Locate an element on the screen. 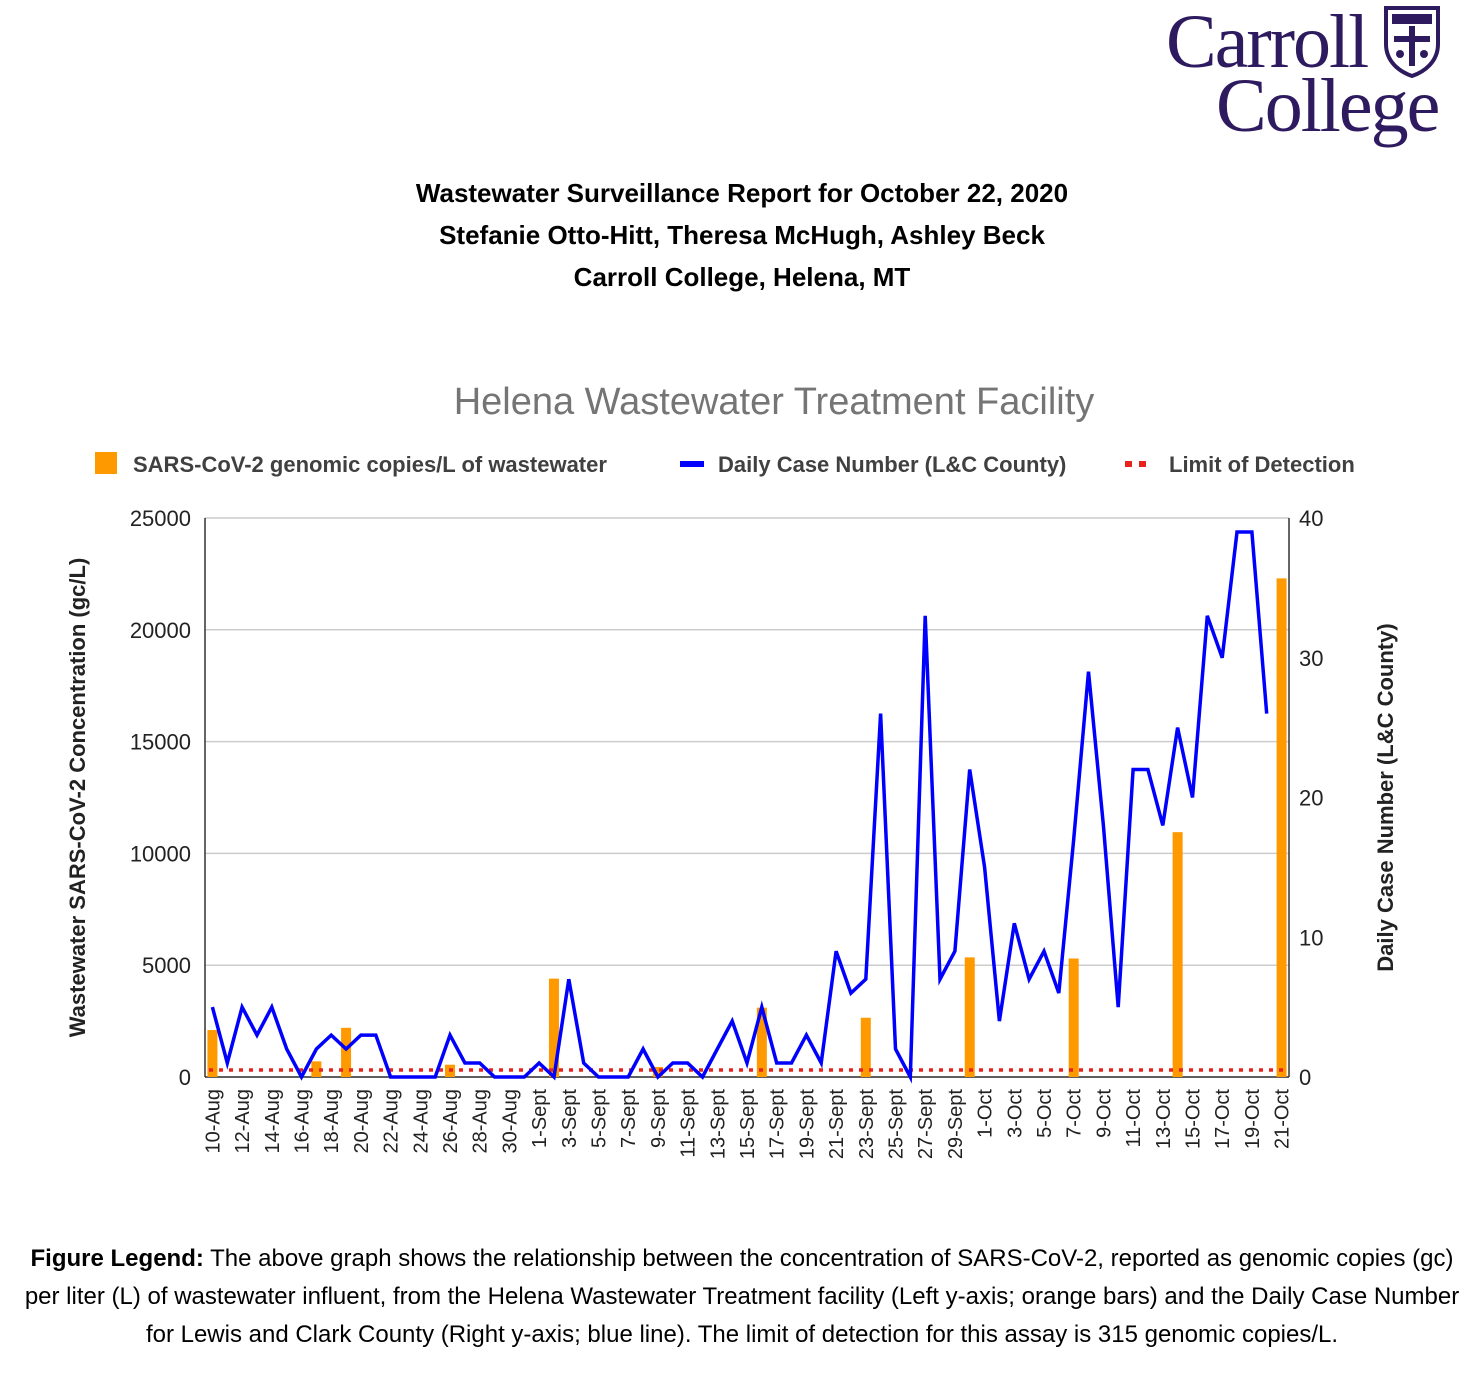 The width and height of the screenshot is (1484, 1396). y-left-tick-label: 5000 is located at coordinates (166, 965).